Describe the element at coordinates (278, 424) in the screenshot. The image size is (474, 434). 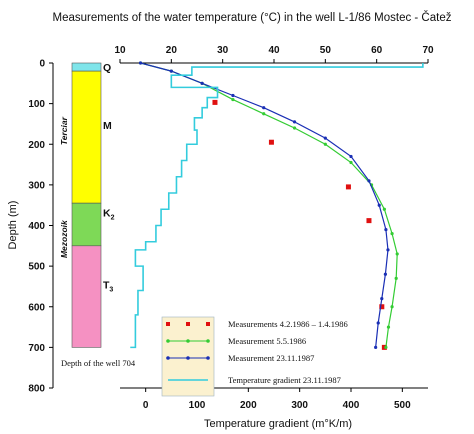
I see `x-bottom-label: Temperature gradient (m°K/m)` at that location.